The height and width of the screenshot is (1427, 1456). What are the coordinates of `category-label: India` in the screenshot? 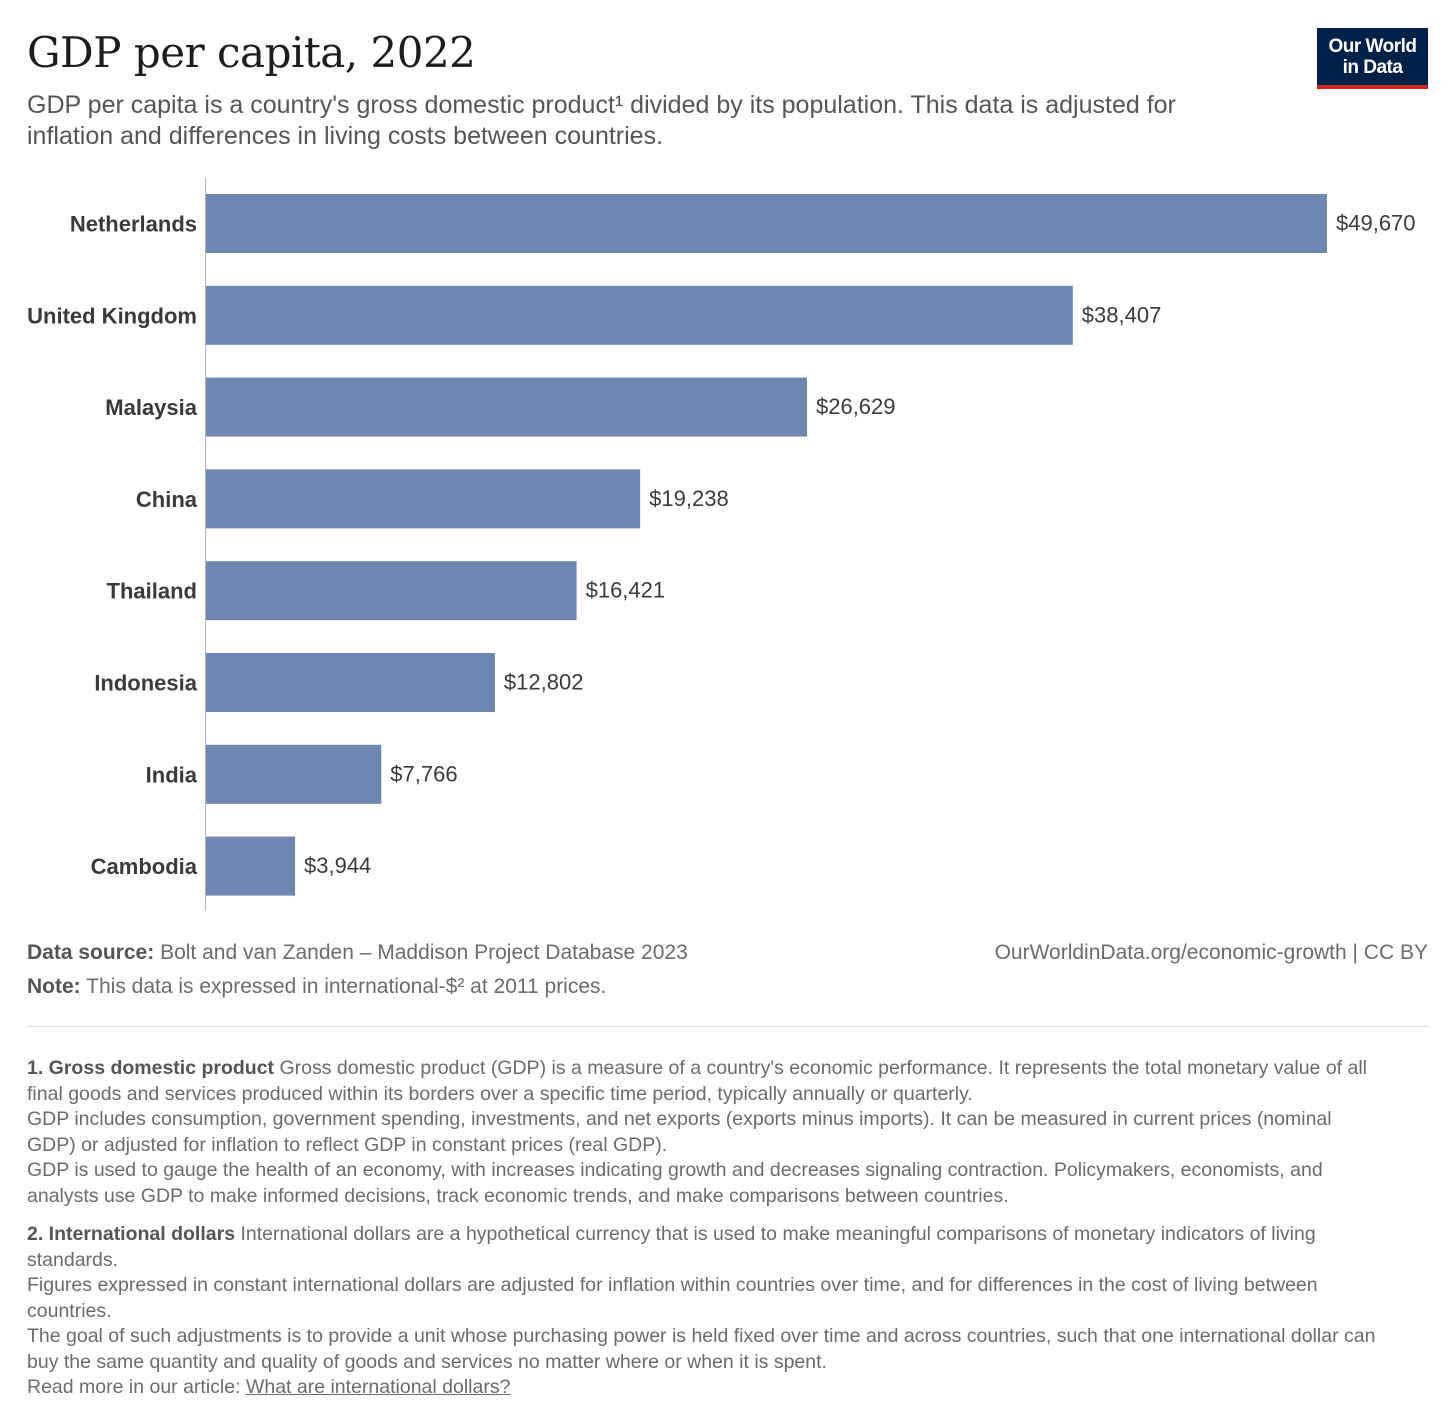 It's located at (172, 774).